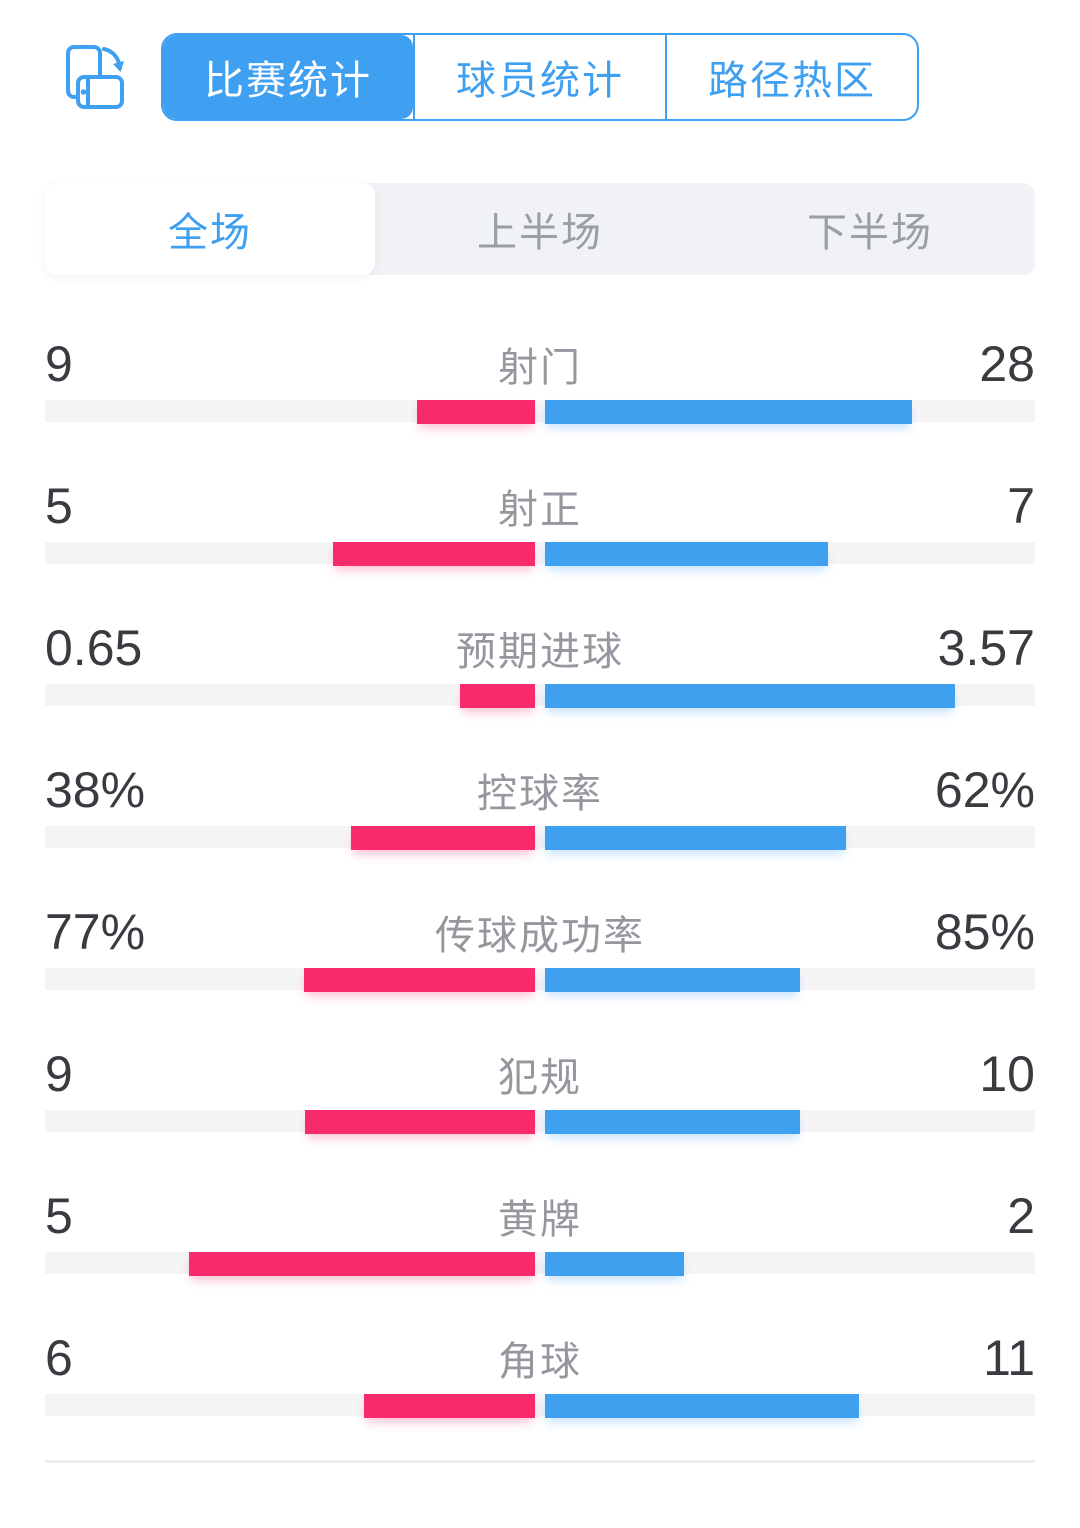  I want to click on stat-label: 黄牌, so click(540, 1220).